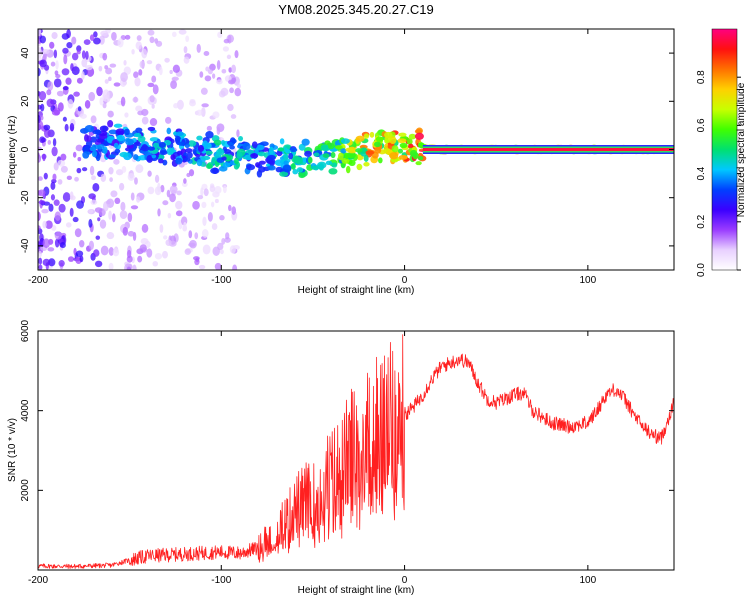 Image resolution: width=750 pixels, height=605 pixels. Describe the element at coordinates (405, 280) in the screenshot. I see `x-tick-label: 0` at that location.